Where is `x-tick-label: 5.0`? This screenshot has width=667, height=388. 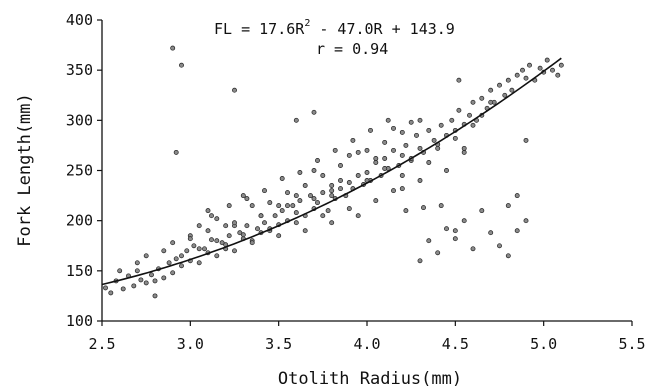 x-tick-label: 5.0 is located at coordinates (543, 344).